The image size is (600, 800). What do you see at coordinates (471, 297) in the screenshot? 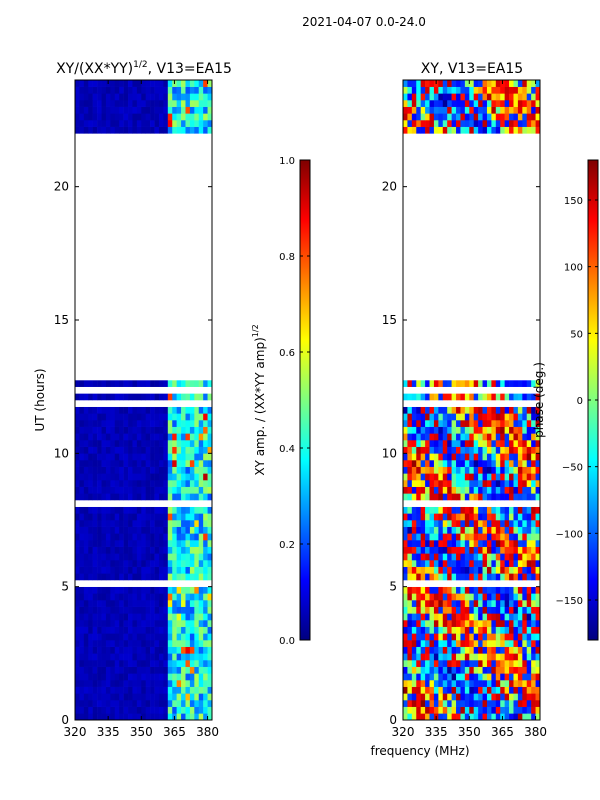
I see `phase-gap-row` at bounding box center [471, 297].